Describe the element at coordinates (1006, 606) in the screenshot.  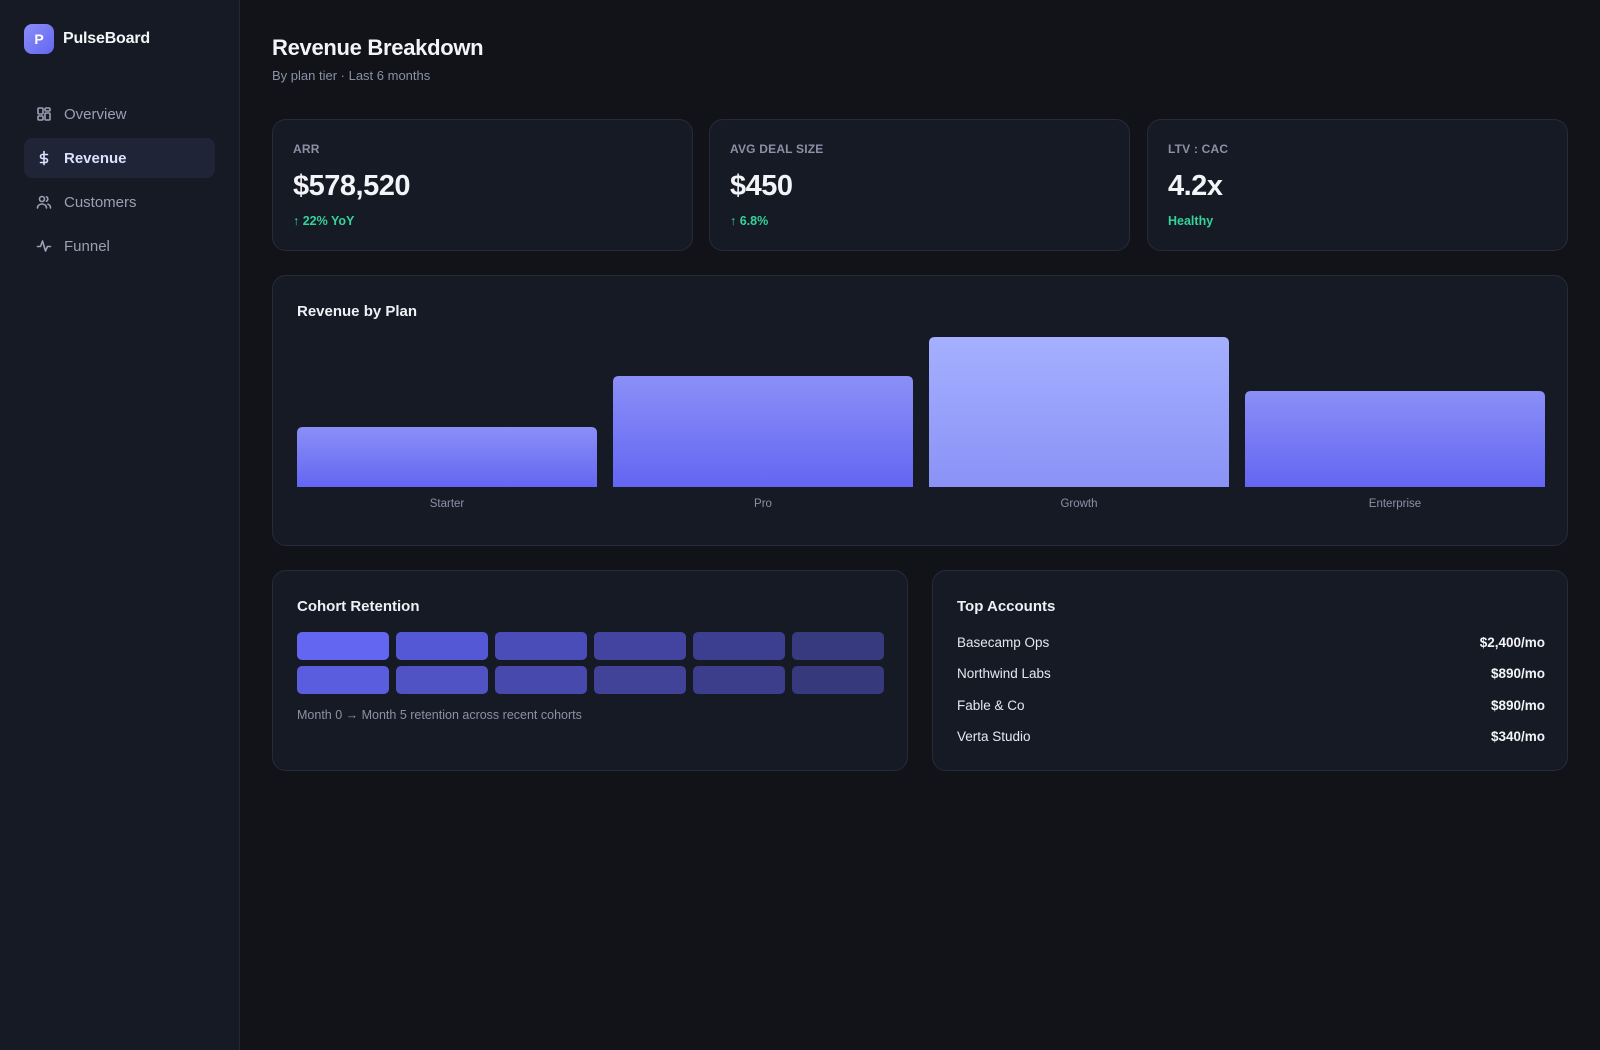
I see `accounts-title: Top Accounts` at that location.